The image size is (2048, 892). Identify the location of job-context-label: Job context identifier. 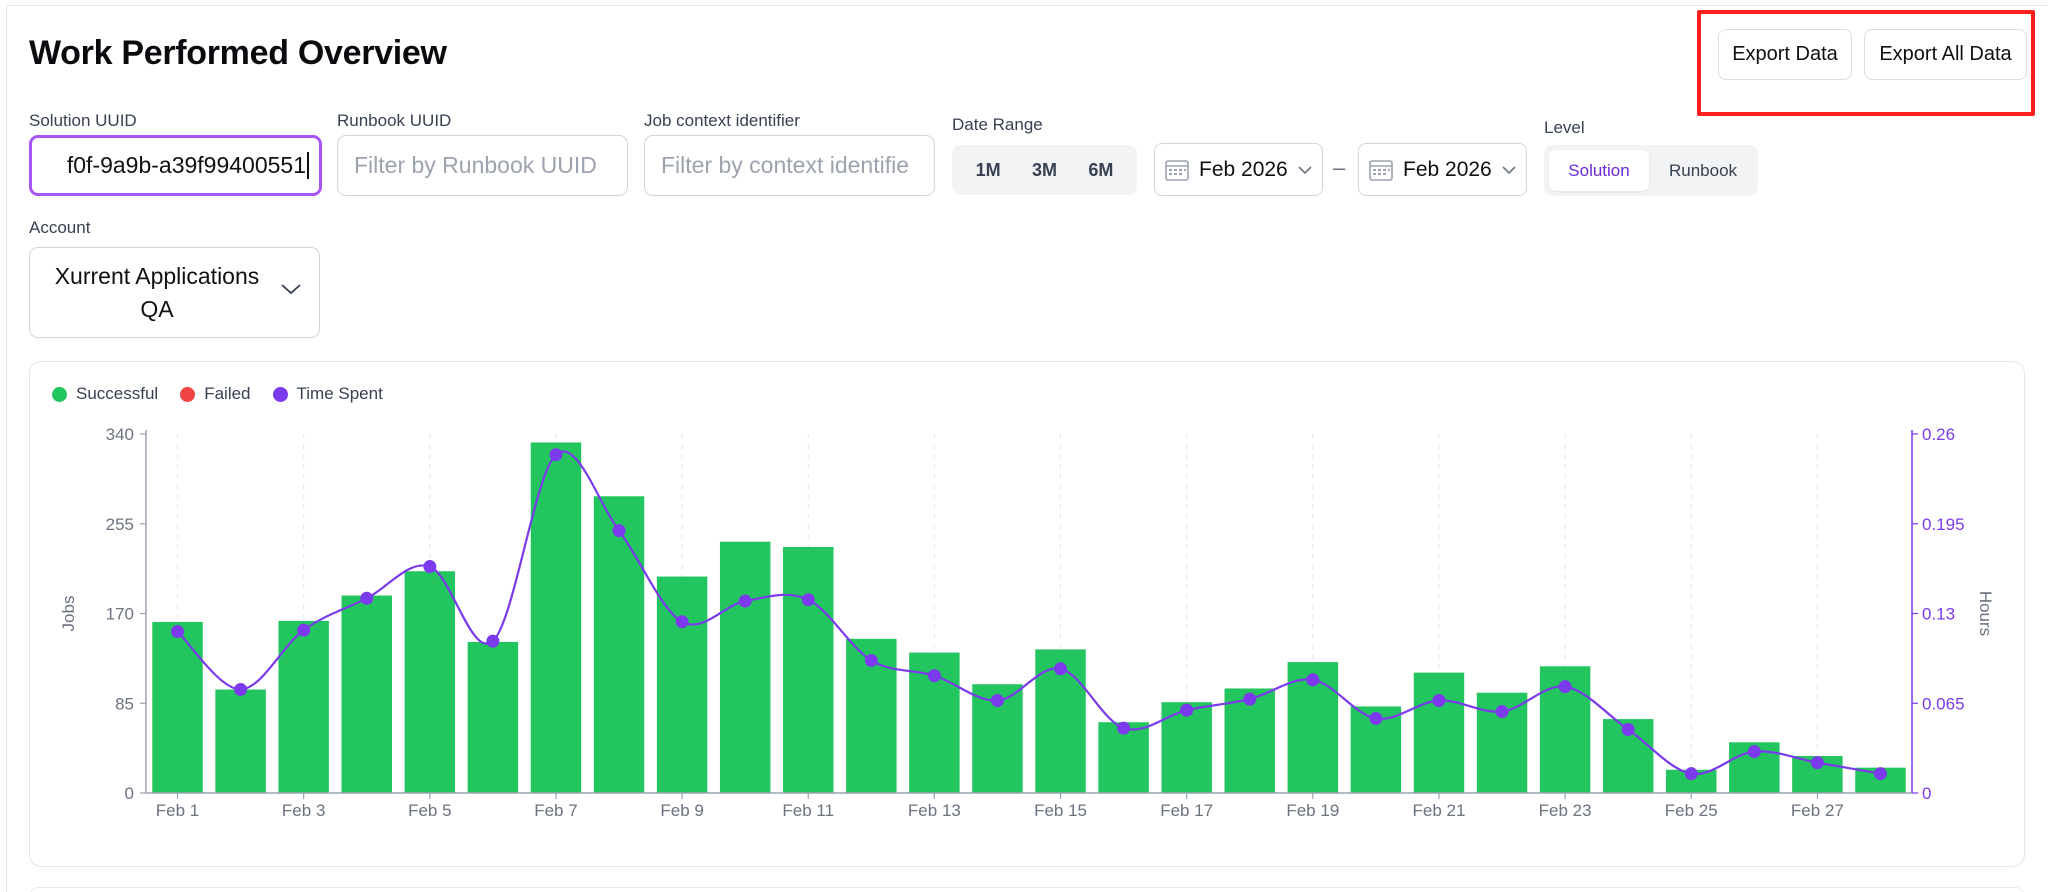
(722, 120).